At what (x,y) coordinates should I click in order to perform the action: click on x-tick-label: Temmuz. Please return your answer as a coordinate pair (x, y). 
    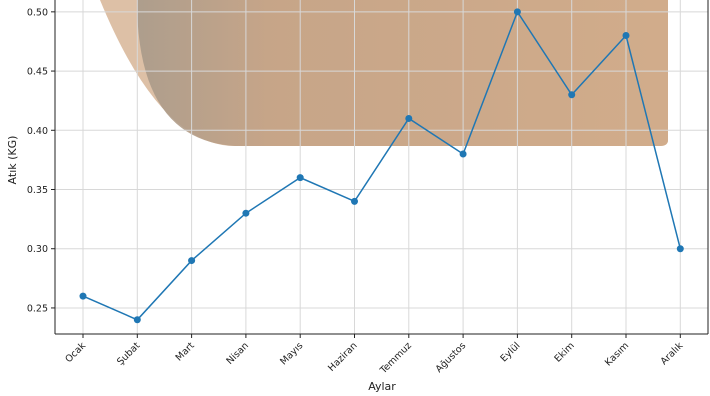
    Looking at the image, I should click on (395, 358).